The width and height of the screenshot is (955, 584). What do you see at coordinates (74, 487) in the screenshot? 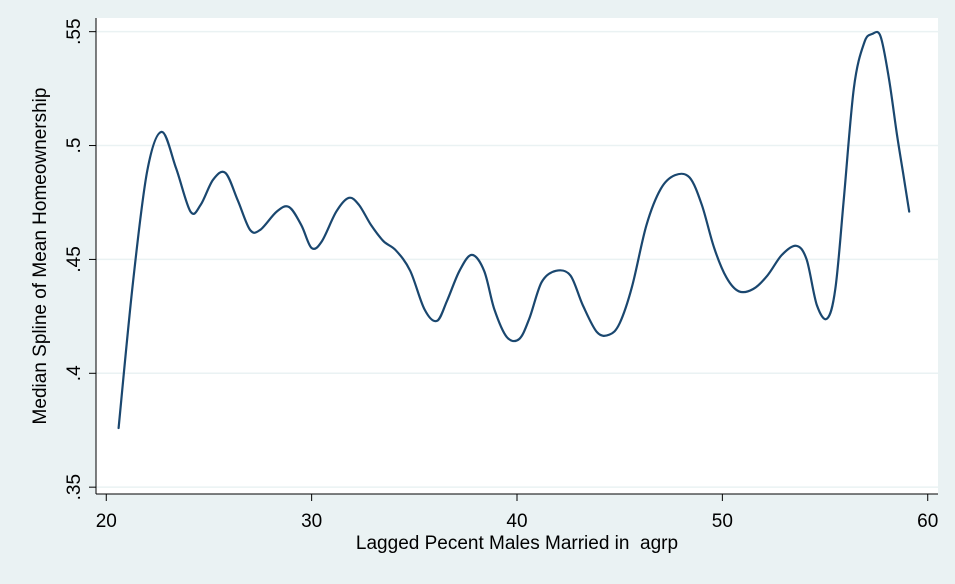
I see `y-tick-label: .35` at bounding box center [74, 487].